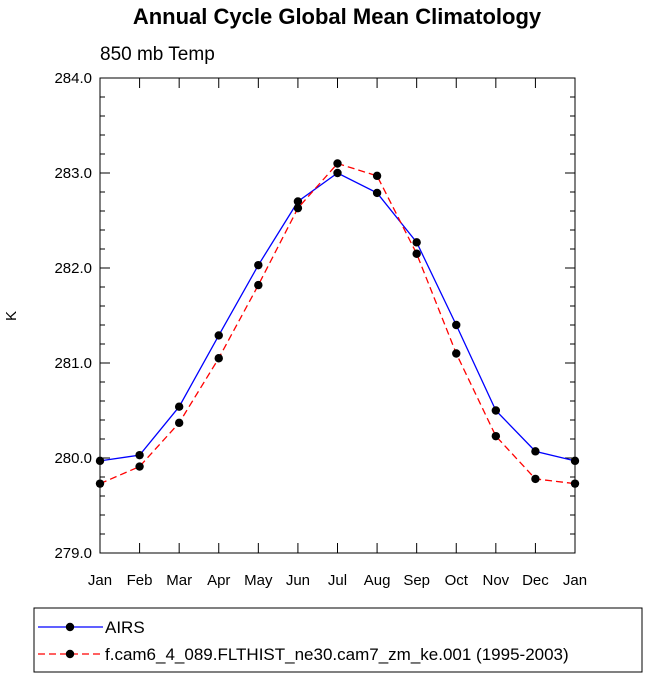 The image size is (649, 677). What do you see at coordinates (337, 580) in the screenshot?
I see `x-tick-label: Jul` at bounding box center [337, 580].